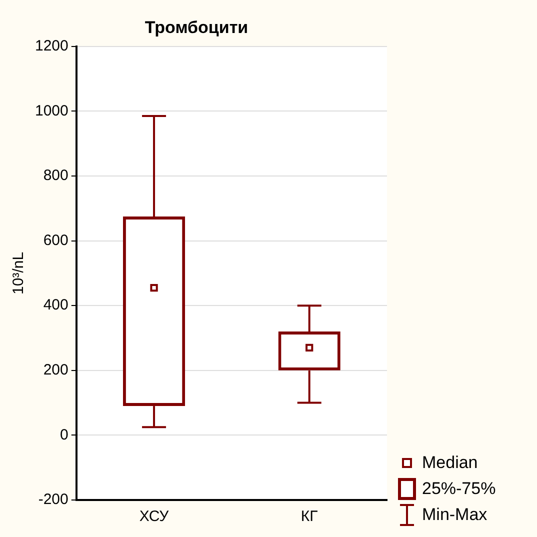 Image resolution: width=537 pixels, height=537 pixels. What do you see at coordinates (459, 489) in the screenshot?
I see `text: 25%-75%` at bounding box center [459, 489].